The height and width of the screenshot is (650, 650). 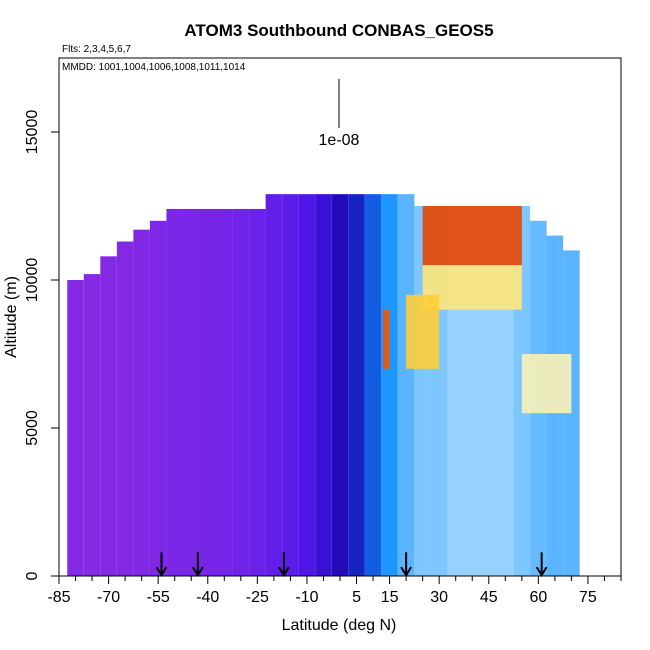 What do you see at coordinates (390, 597) in the screenshot?
I see `x-tick-label: 15` at bounding box center [390, 597].